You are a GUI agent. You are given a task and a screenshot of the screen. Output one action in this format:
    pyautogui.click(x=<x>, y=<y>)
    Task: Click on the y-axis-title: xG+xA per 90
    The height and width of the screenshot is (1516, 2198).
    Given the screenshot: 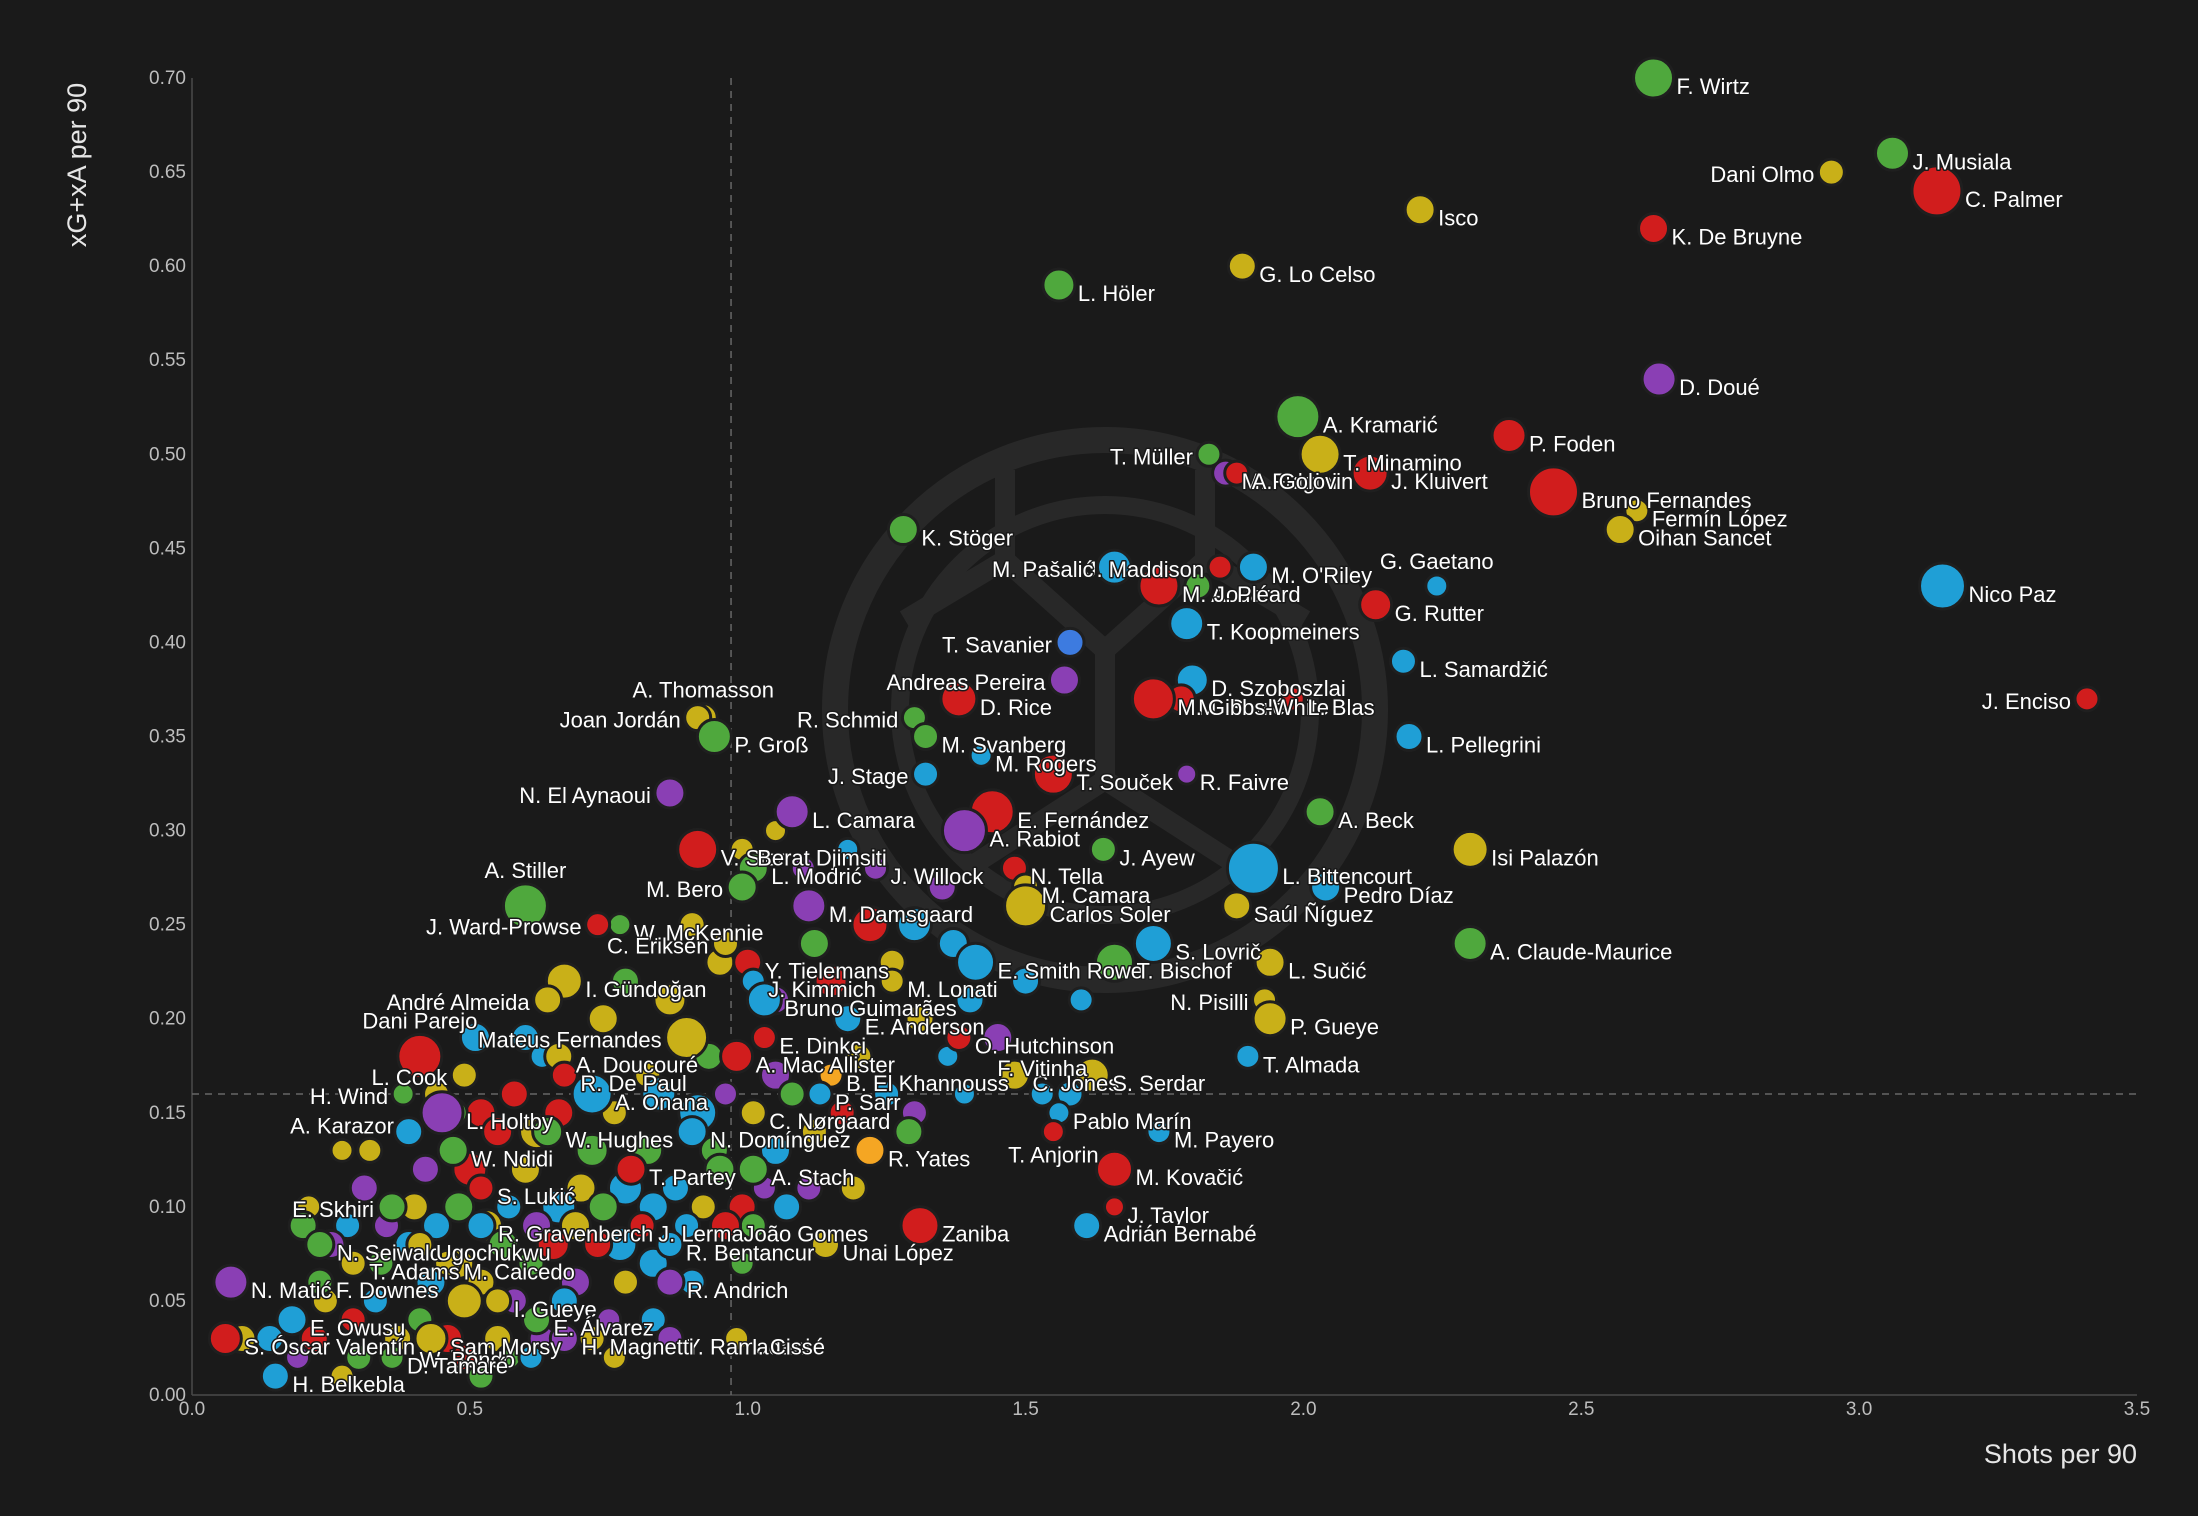 What is the action you would take?
    pyautogui.click(x=77, y=165)
    